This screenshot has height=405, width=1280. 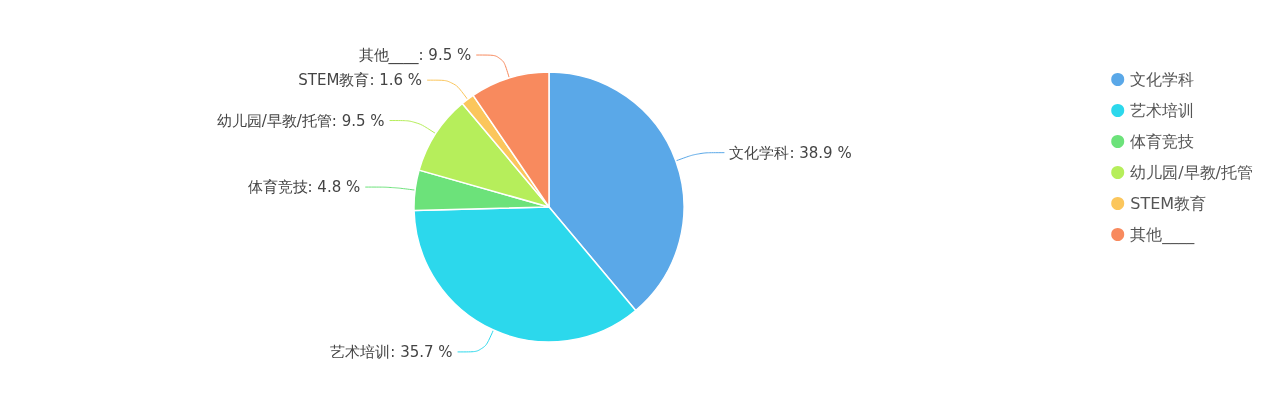 What do you see at coordinates (300, 120) in the screenshot?
I see `data-label: 幼儿园/早教/托管: 9.5 %` at bounding box center [300, 120].